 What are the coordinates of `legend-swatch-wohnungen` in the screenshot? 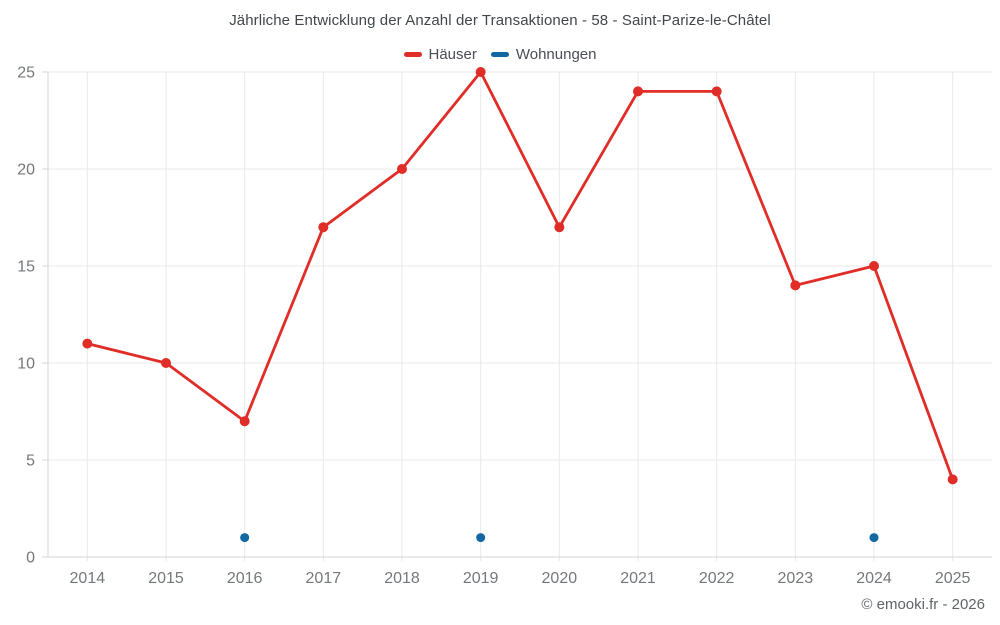 It's located at (499, 54).